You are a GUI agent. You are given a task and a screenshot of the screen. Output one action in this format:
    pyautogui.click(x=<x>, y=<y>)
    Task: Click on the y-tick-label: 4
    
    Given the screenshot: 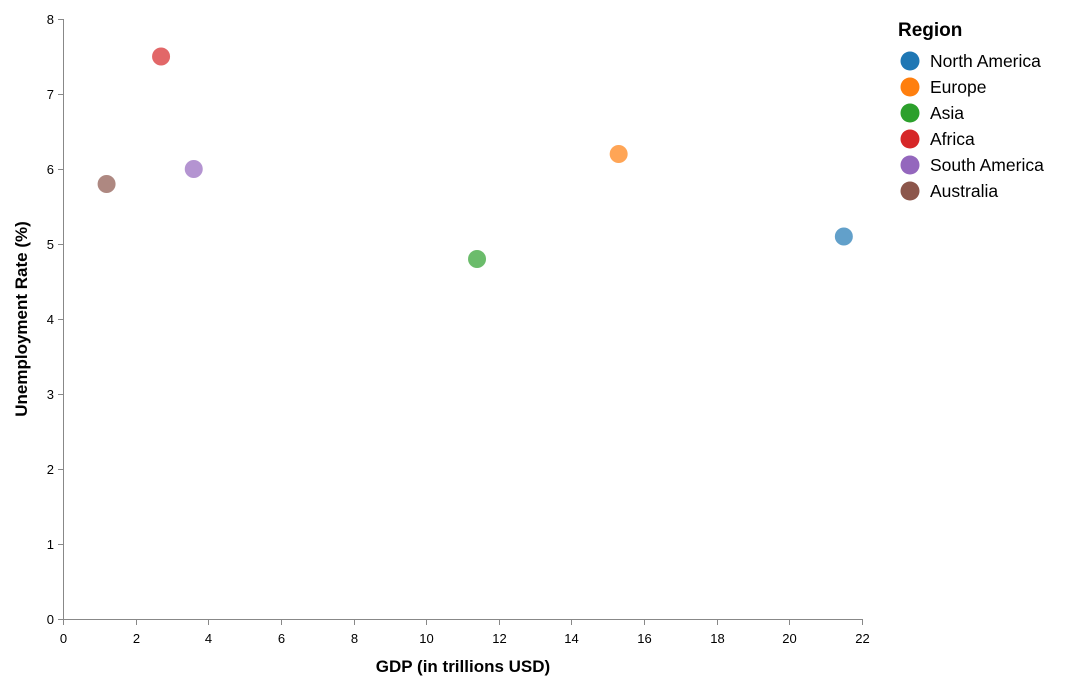 What is the action you would take?
    pyautogui.click(x=50, y=319)
    